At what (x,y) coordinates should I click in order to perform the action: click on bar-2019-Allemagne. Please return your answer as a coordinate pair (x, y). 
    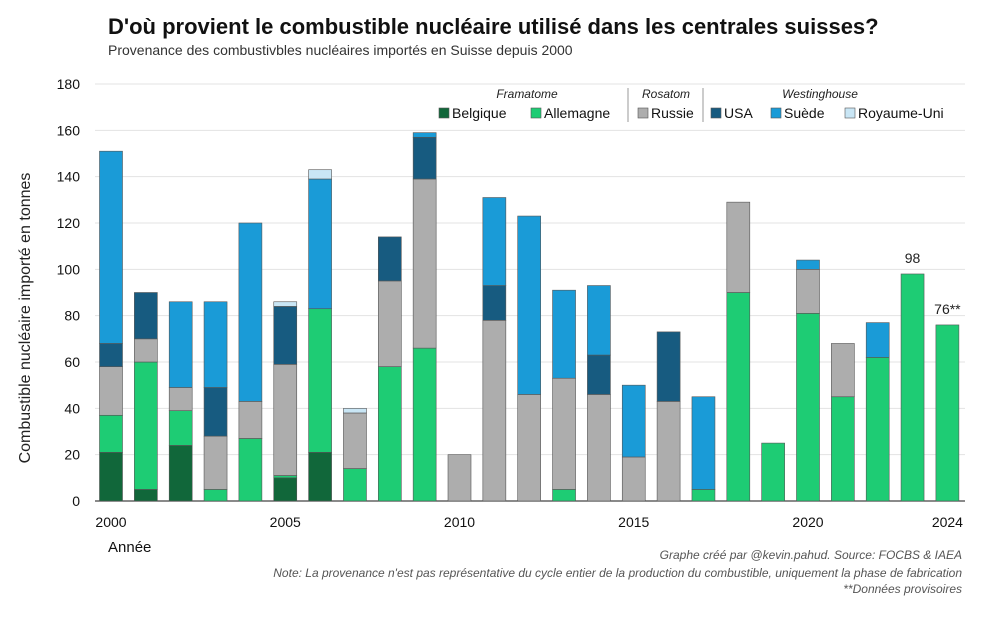
    Looking at the image, I should click on (773, 472).